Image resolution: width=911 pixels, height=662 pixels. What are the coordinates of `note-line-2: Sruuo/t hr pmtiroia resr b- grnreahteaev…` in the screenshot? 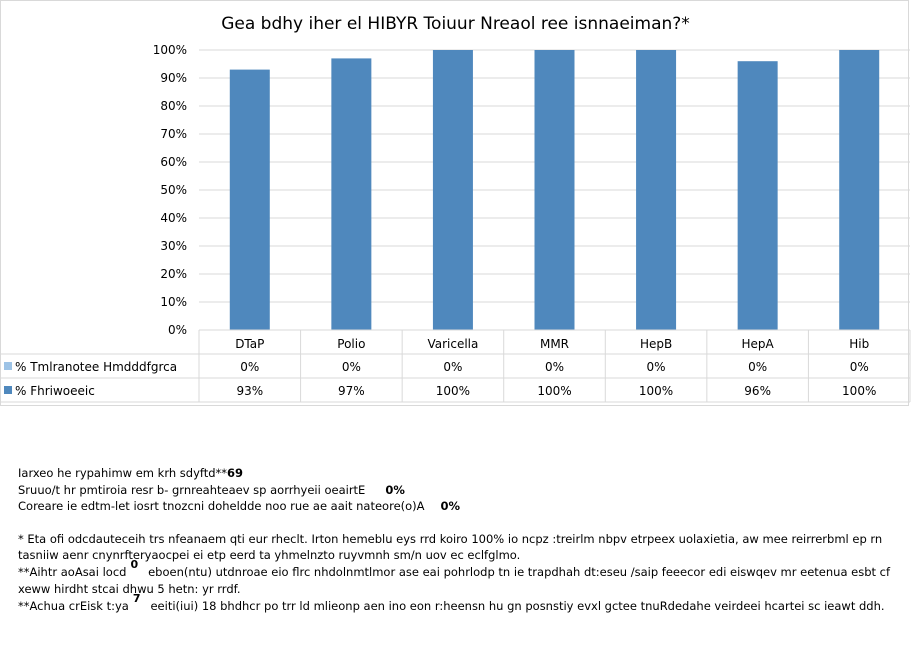 It's located at (458, 490).